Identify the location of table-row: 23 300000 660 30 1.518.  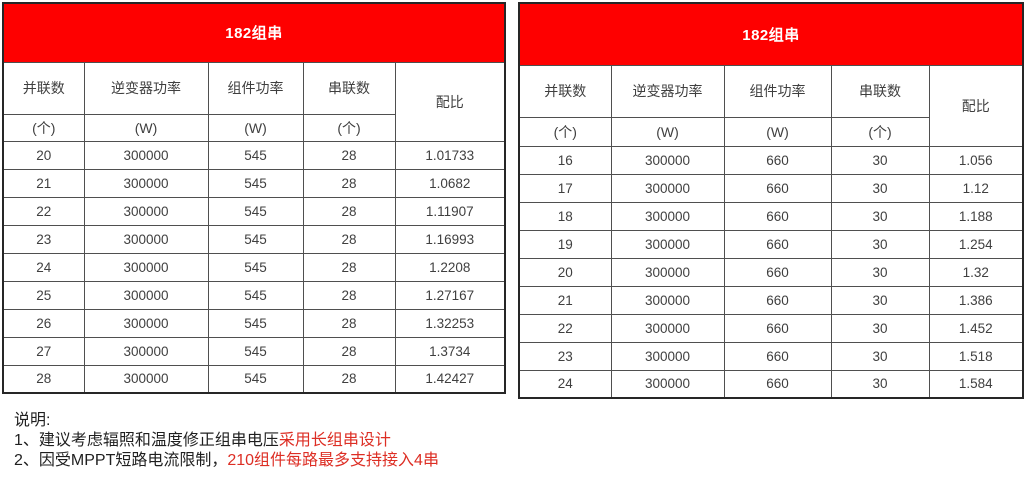
(771, 356).